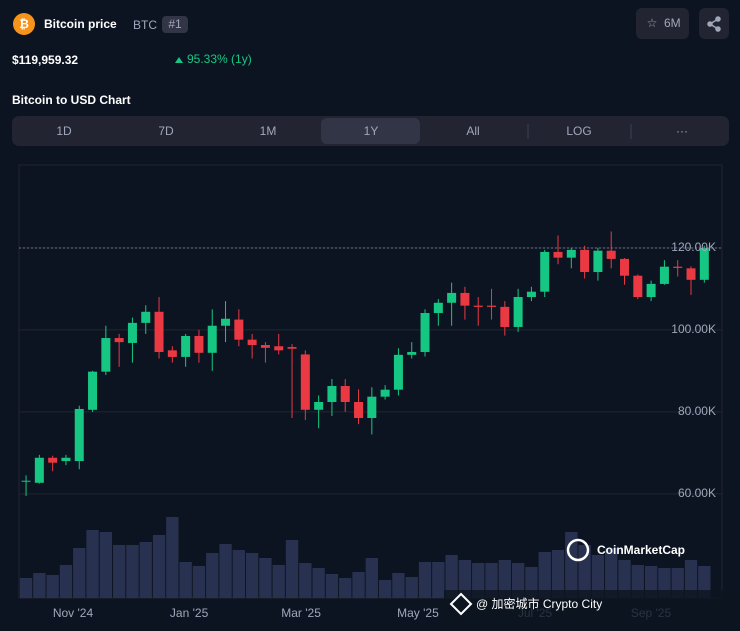 The image size is (740, 631). I want to click on price-change: 95.33% (1y), so click(219, 59).